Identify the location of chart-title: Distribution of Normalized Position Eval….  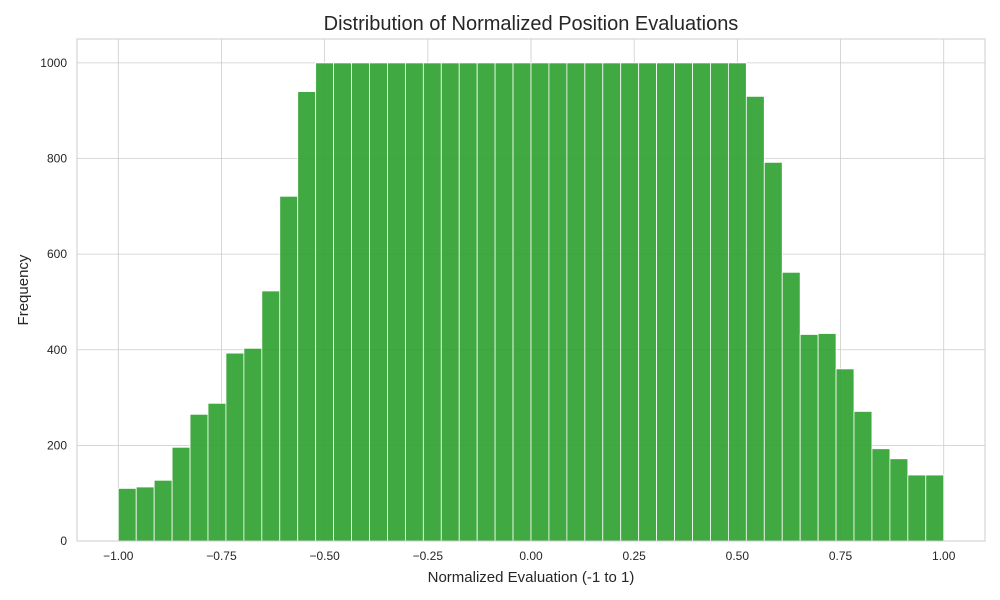
(531, 24).